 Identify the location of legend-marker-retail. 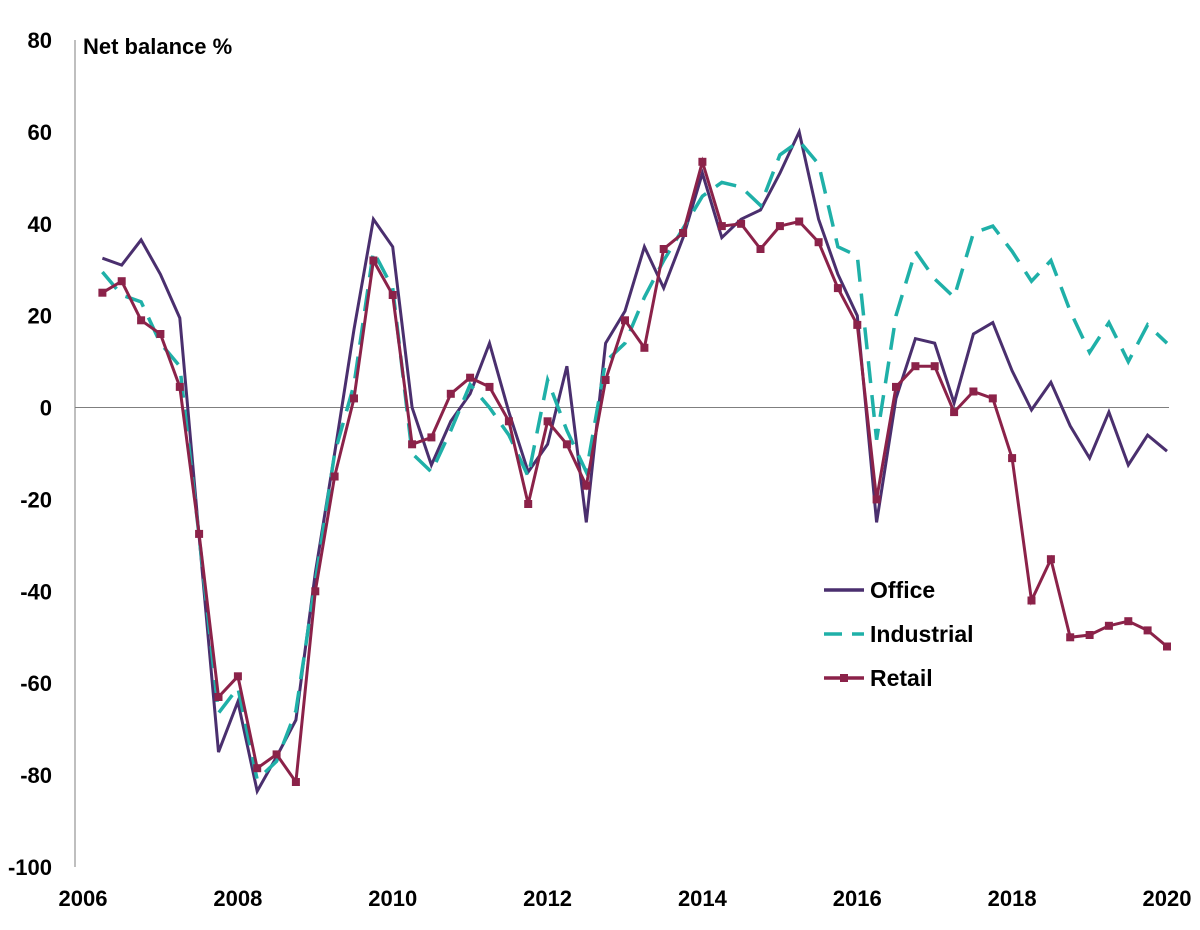
(844, 678).